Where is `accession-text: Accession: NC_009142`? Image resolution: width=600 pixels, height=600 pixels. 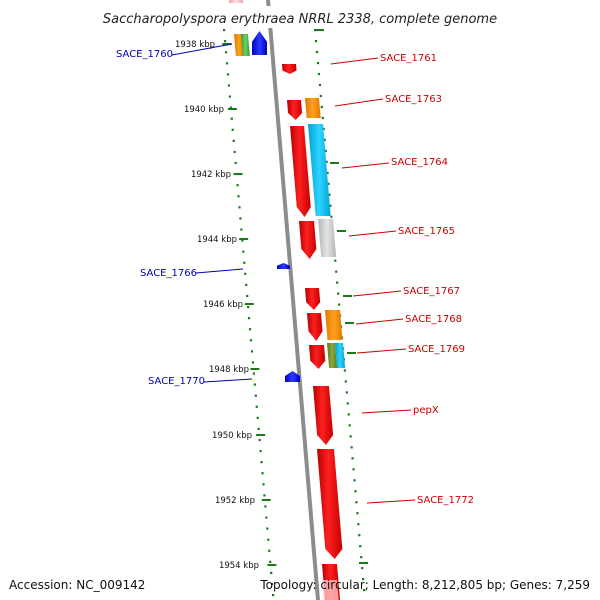 accession-text: Accession: NC_009142 is located at coordinates (77, 585).